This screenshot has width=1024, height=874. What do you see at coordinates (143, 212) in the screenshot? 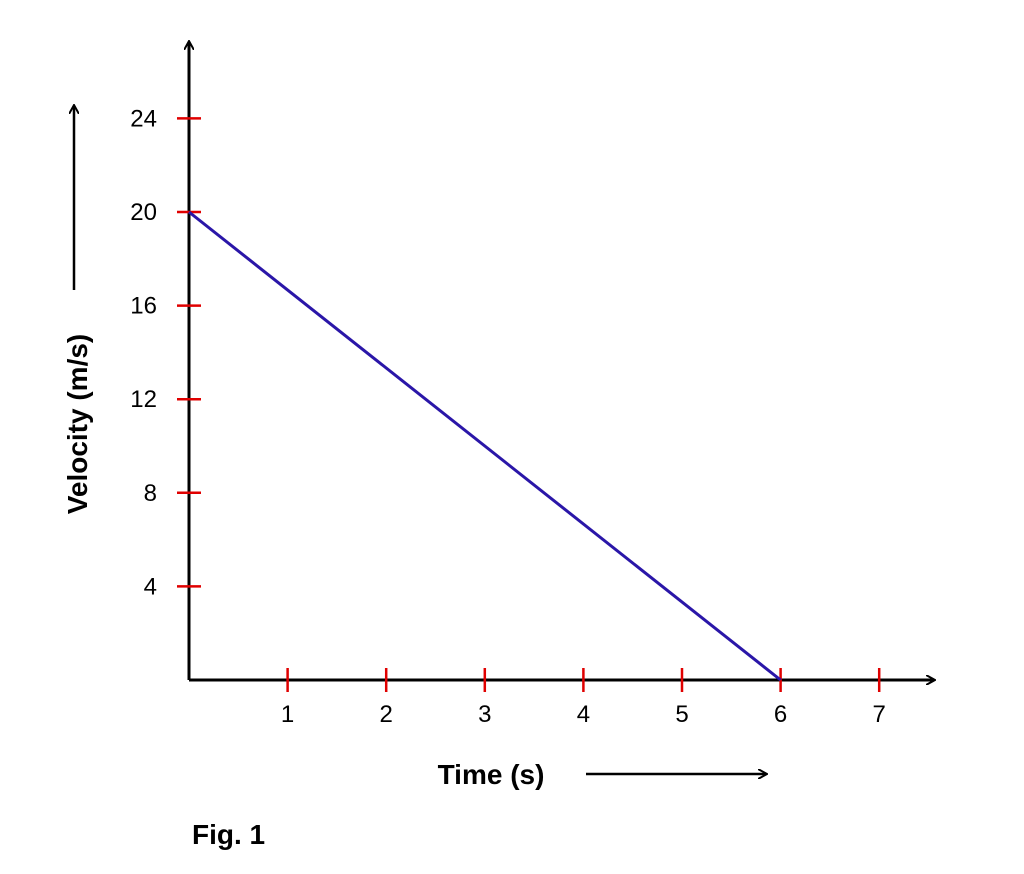
I see `y-tick-label: 20` at bounding box center [143, 212].